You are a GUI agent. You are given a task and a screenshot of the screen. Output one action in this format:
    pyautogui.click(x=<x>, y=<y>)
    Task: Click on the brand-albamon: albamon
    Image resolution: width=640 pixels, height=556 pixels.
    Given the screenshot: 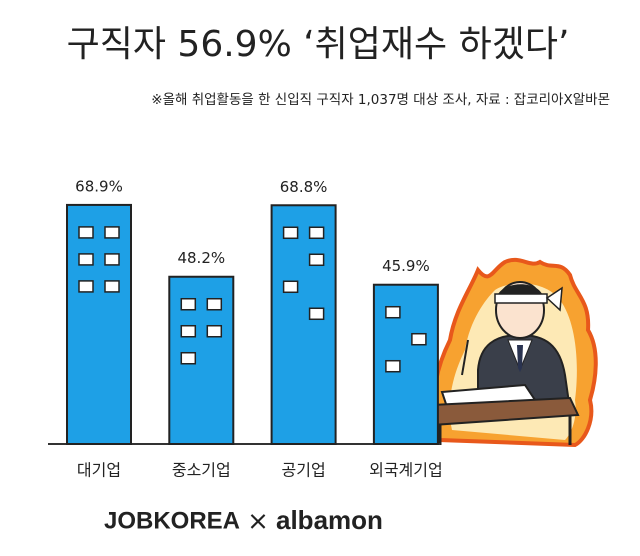 What is the action you would take?
    pyautogui.click(x=329, y=520)
    